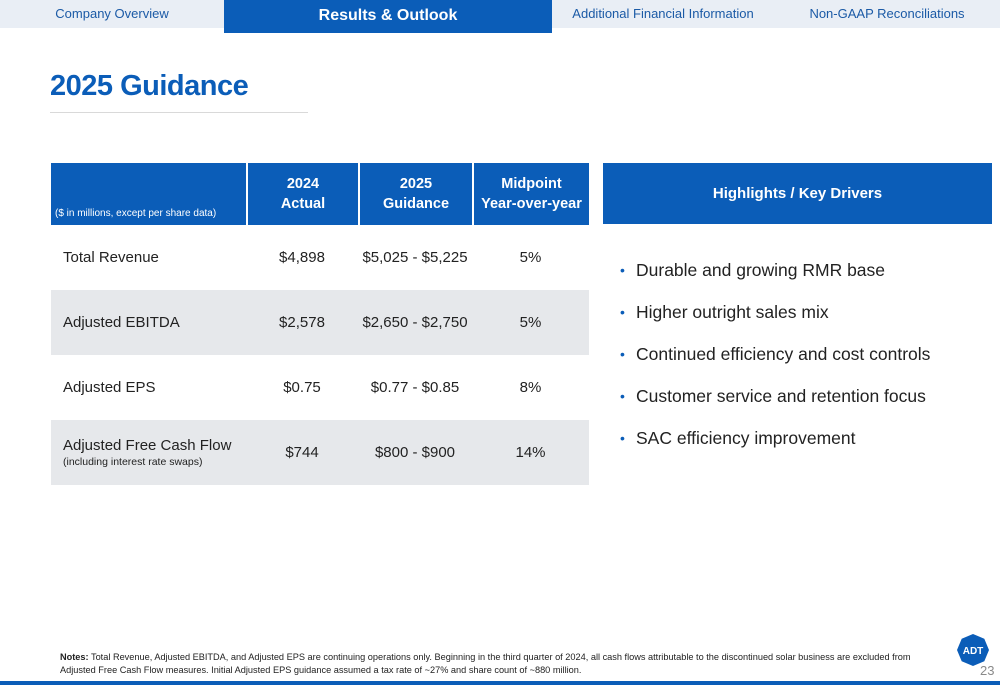 This screenshot has width=1000, height=685. Describe the element at coordinates (416, 204) in the screenshot. I see `header-line: Guidance` at that location.